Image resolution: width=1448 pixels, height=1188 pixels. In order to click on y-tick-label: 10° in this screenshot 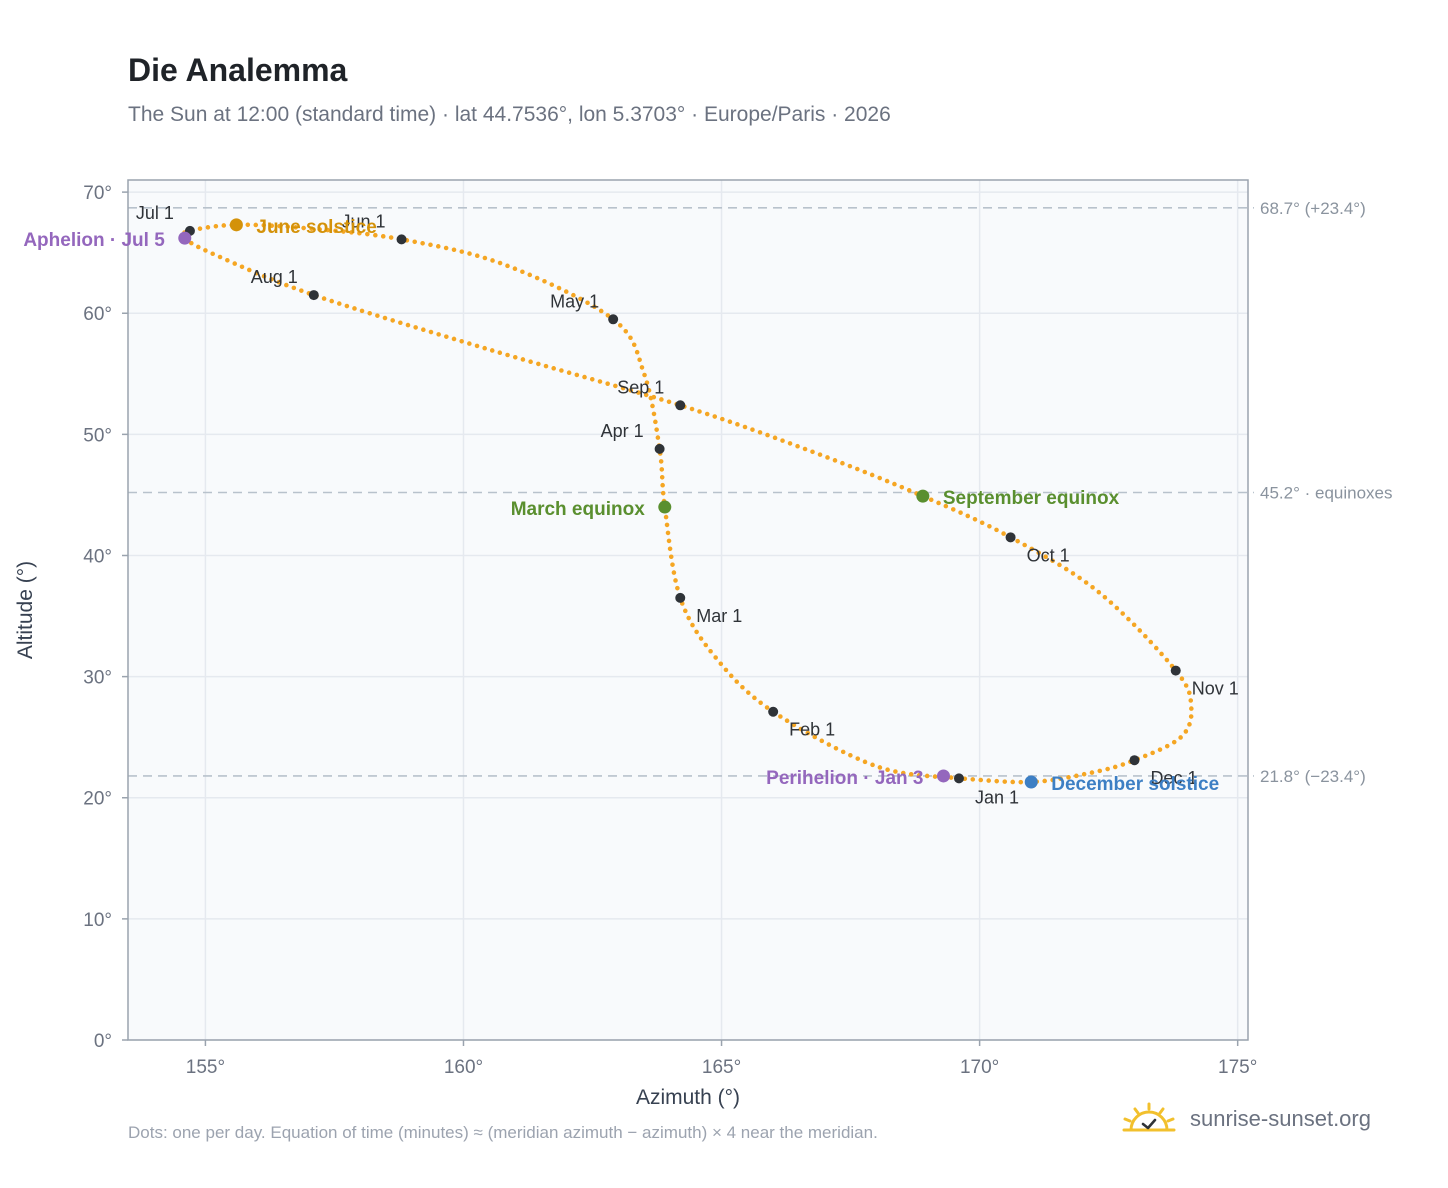, I will do `click(97, 920)`.